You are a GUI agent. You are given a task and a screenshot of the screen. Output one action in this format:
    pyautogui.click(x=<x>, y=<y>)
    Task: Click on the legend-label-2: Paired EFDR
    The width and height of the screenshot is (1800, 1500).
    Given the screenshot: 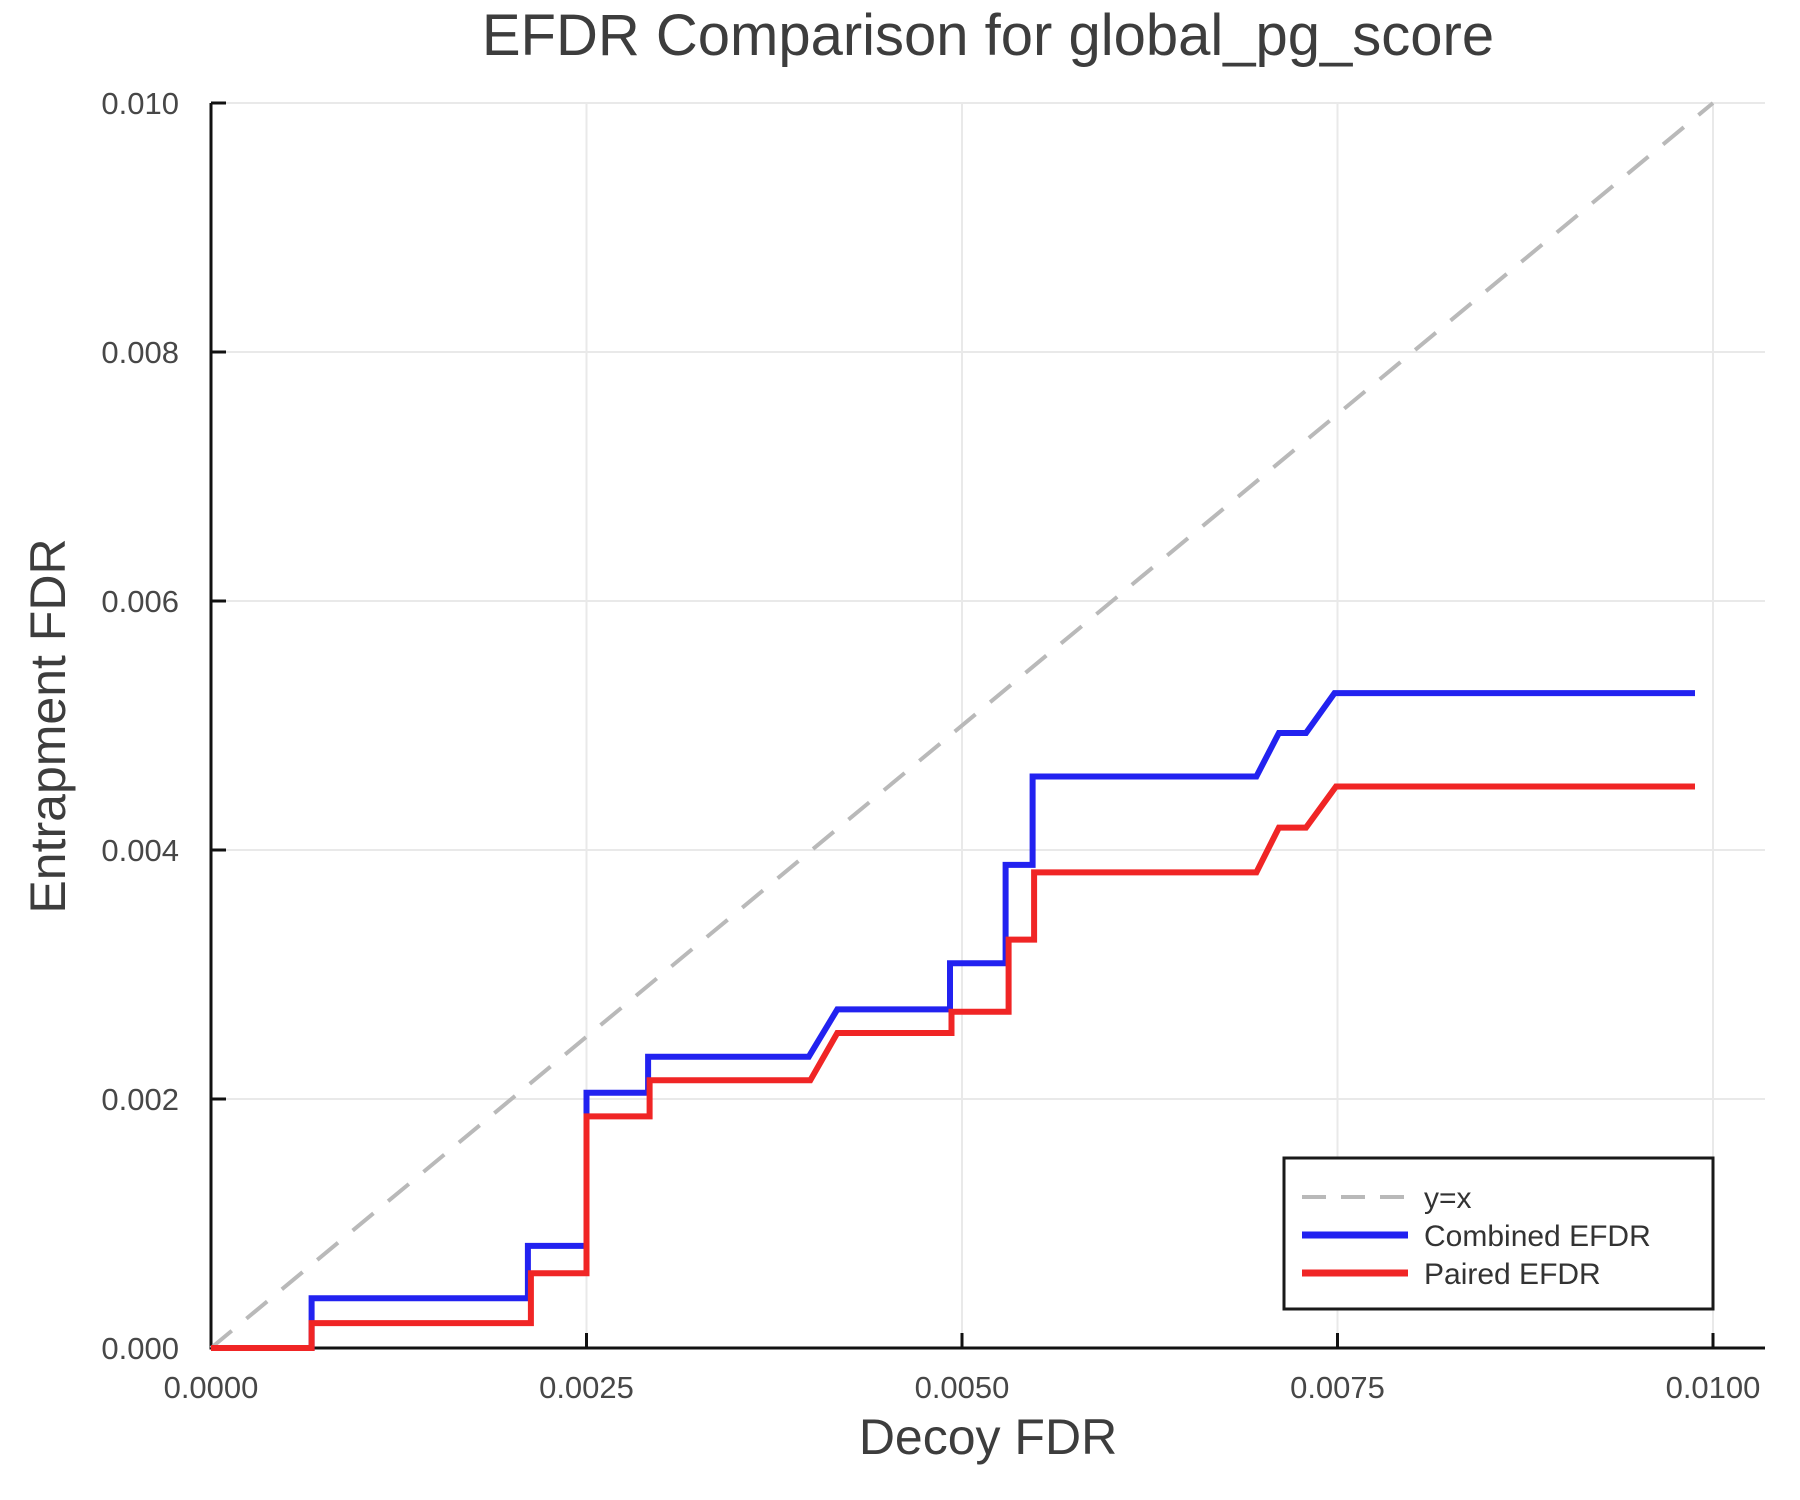 What is the action you would take?
    pyautogui.click(x=1512, y=1274)
    